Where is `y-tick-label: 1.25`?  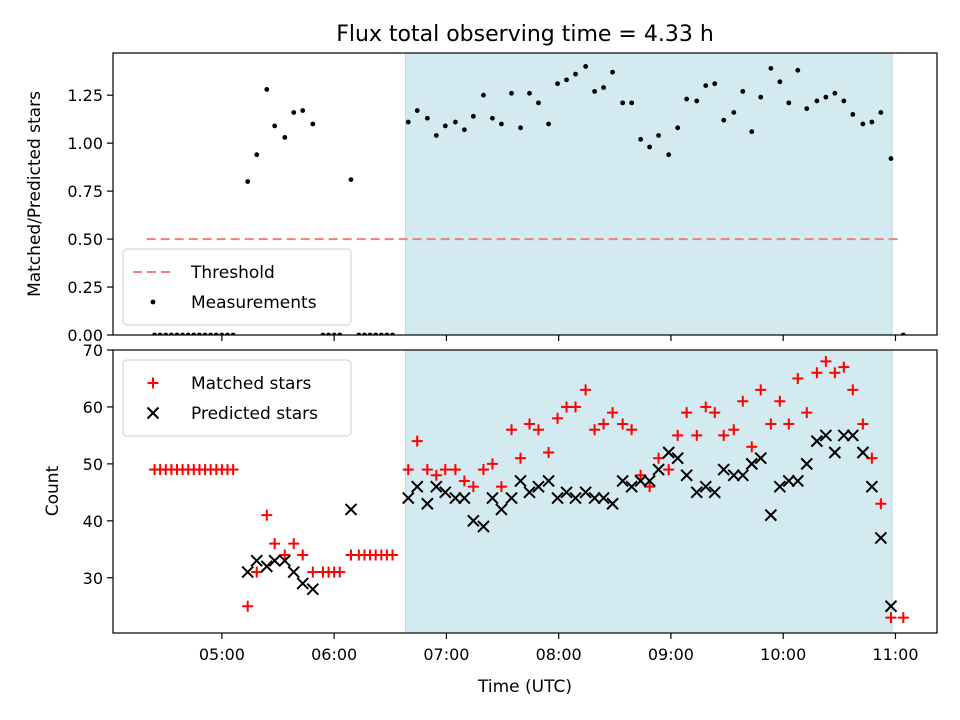
y-tick-label: 1.25 is located at coordinates (85, 95).